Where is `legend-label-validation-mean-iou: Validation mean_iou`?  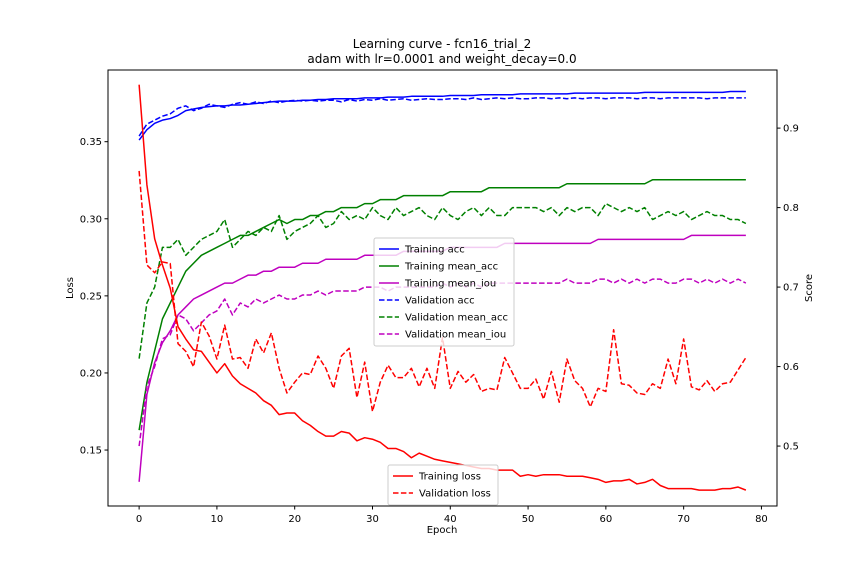
legend-label-validation-mean-iou: Validation mean_iou is located at coordinates (455, 335).